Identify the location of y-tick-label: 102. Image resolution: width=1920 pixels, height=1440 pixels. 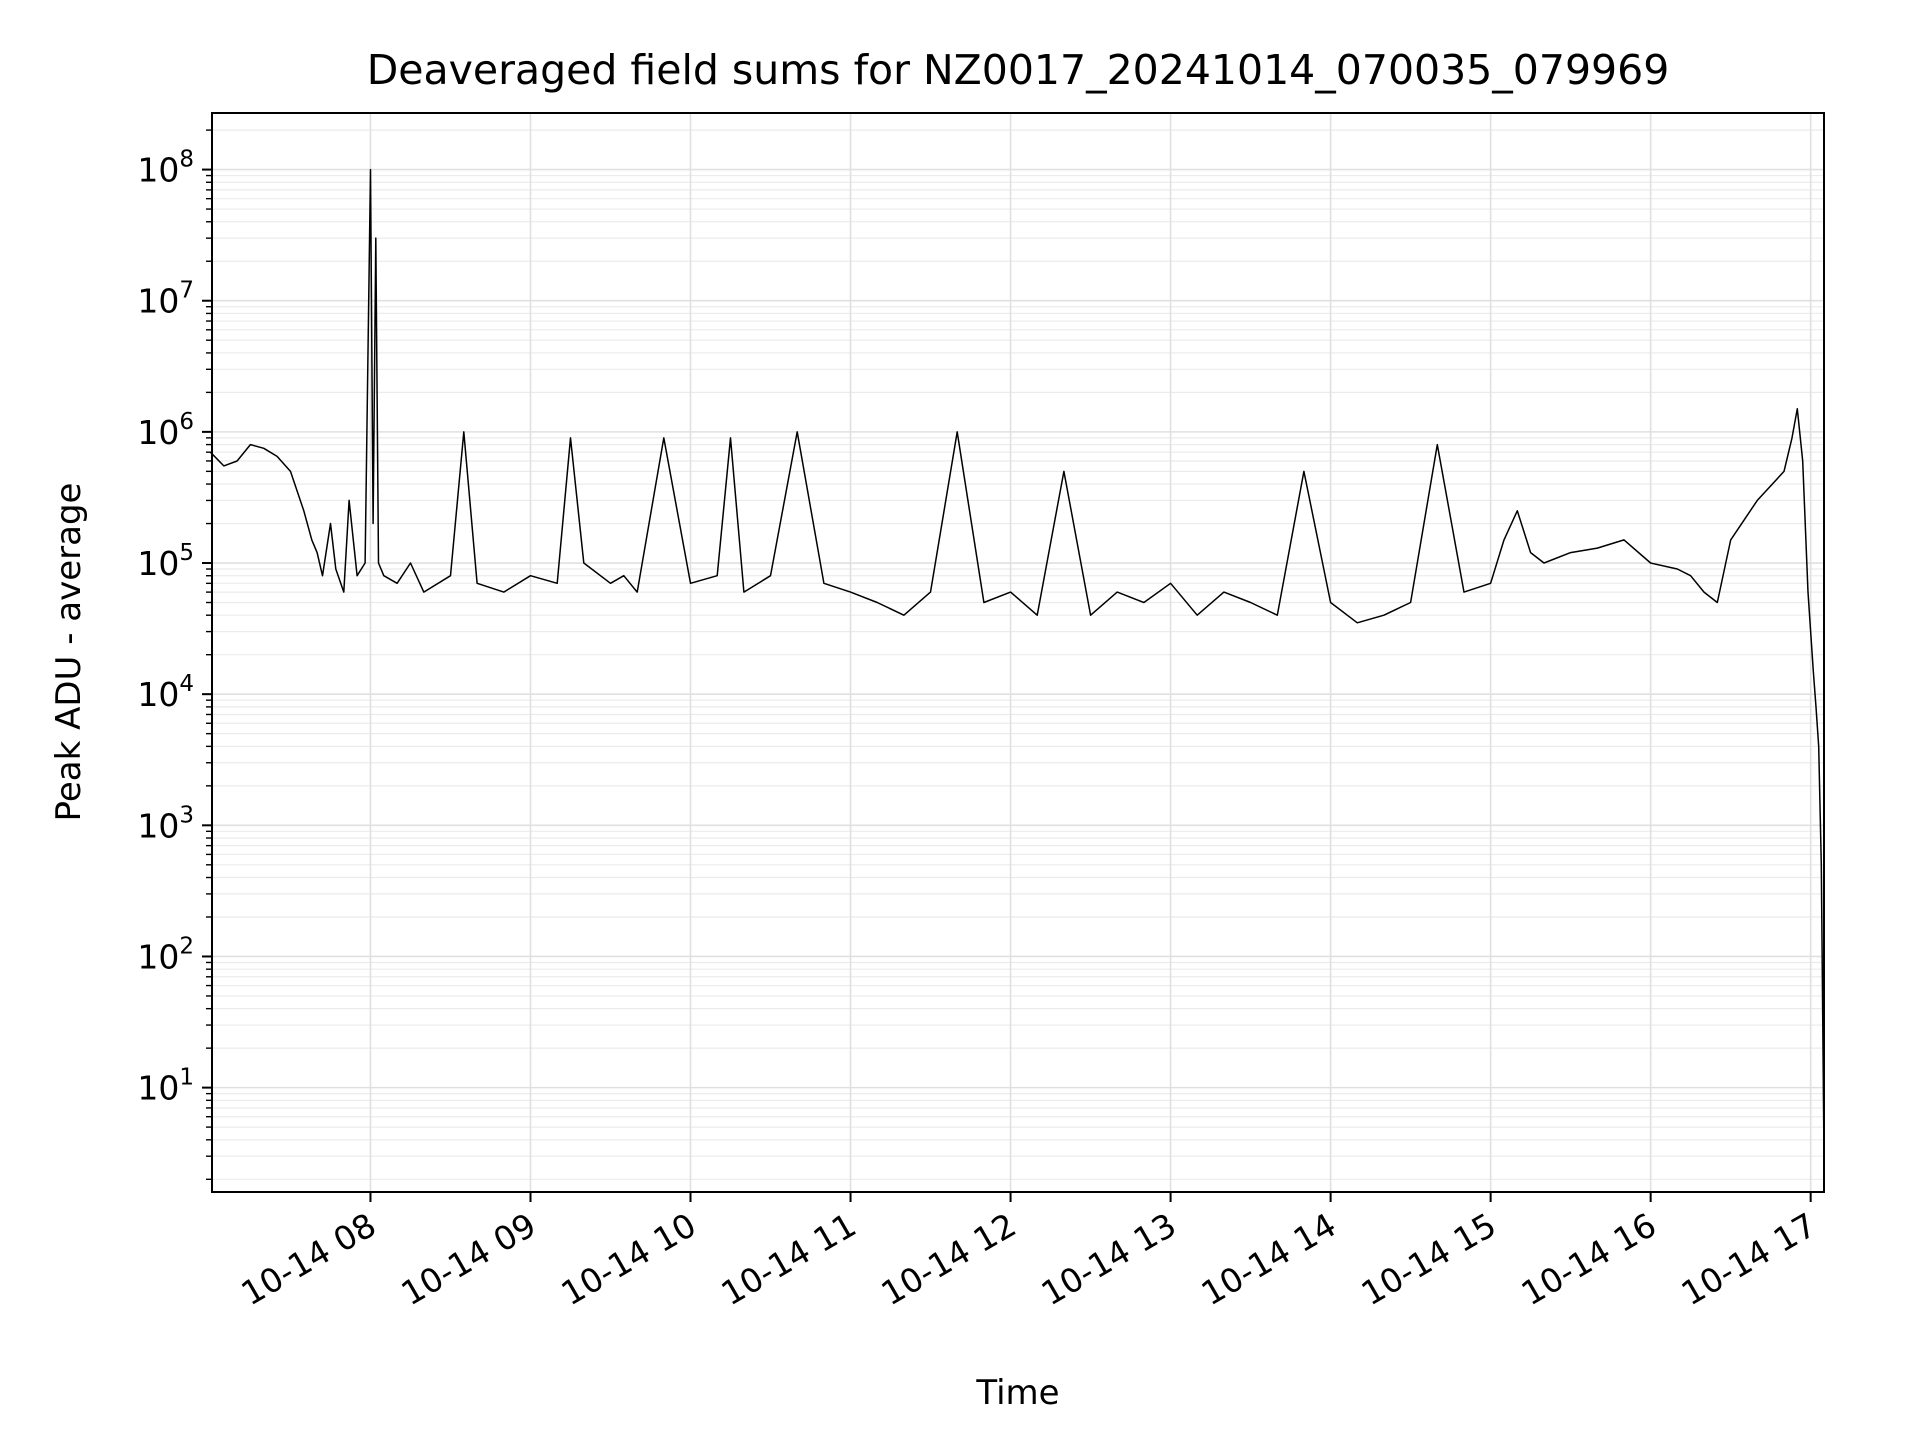
(165, 954).